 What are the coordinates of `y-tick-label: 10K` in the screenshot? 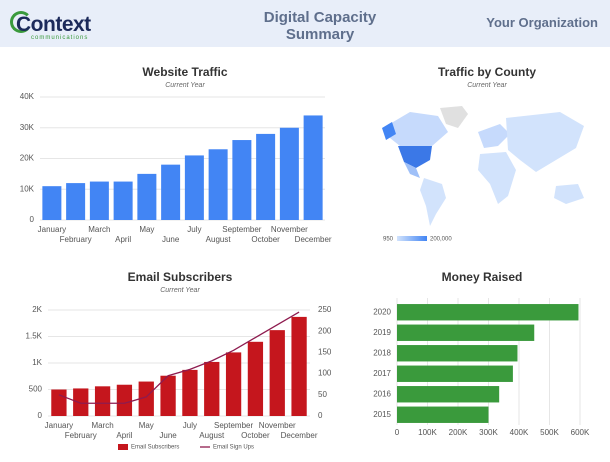 It's located at (27, 188).